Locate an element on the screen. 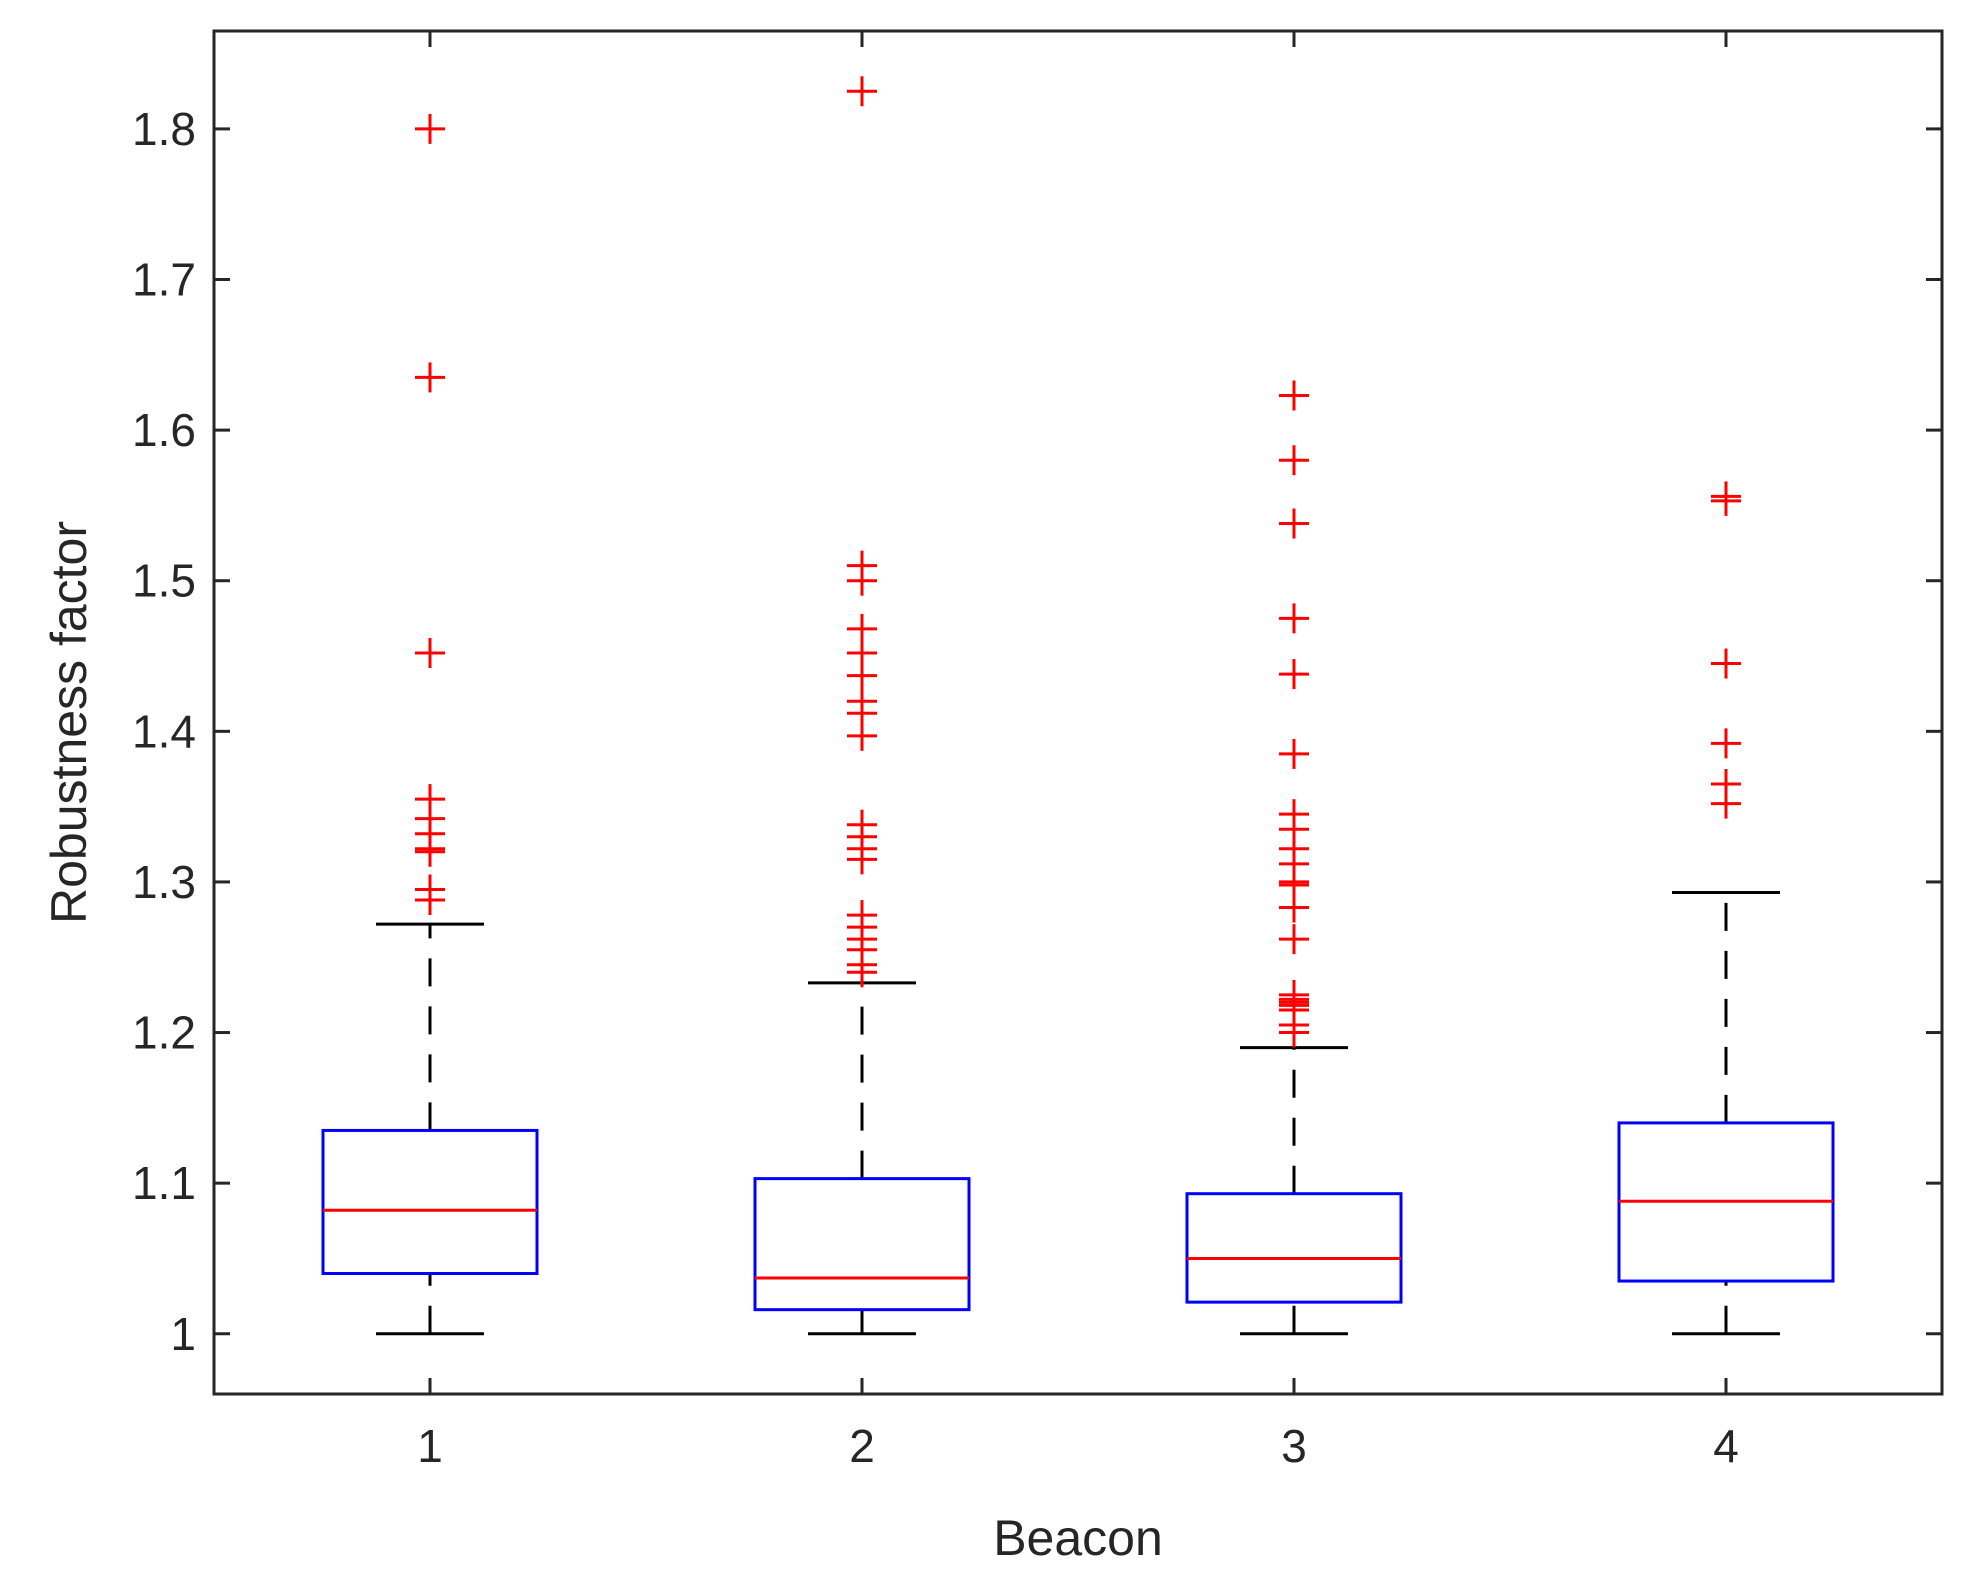 The image size is (1964, 1590). y-tick-label: 1.6 is located at coordinates (164, 430).